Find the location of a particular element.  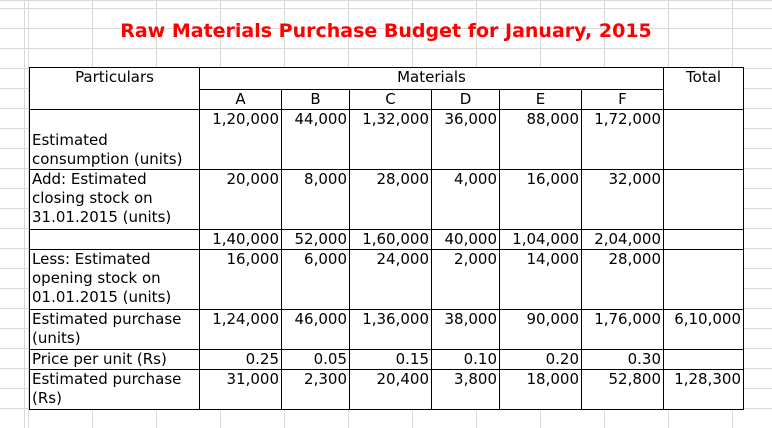

value-cell: 2,04,000 is located at coordinates (622, 239).